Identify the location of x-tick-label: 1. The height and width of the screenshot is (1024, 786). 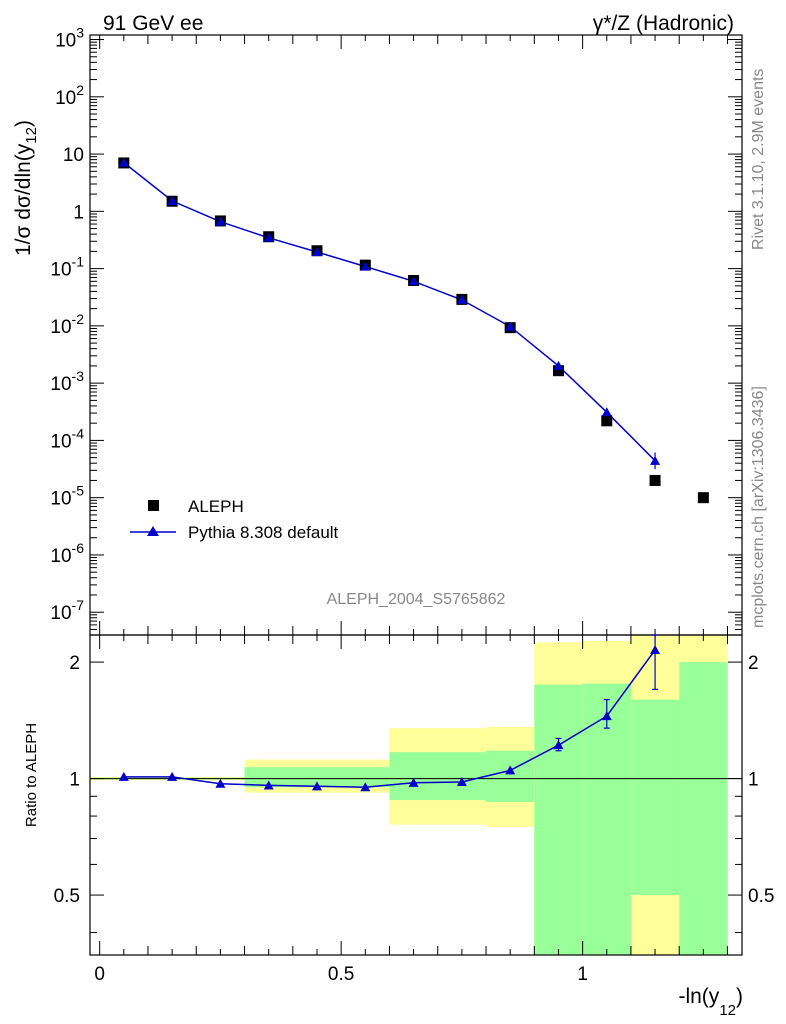
(582, 974).